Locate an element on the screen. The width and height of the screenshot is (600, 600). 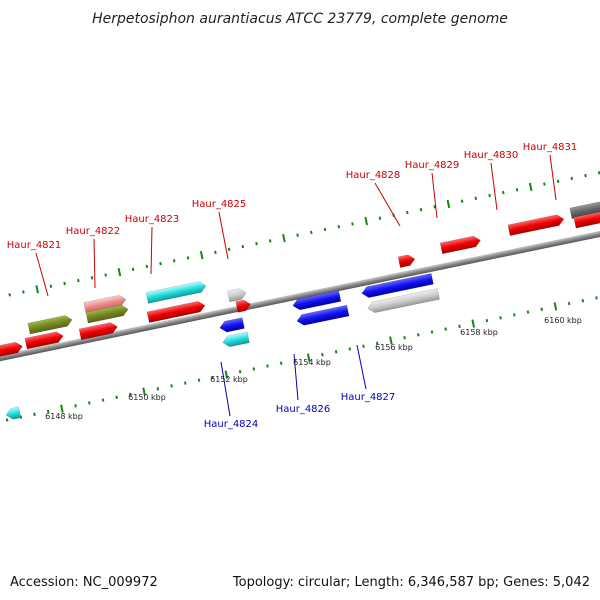
gene-label-haur-4821: Haur_4821 is located at coordinates (34, 245).